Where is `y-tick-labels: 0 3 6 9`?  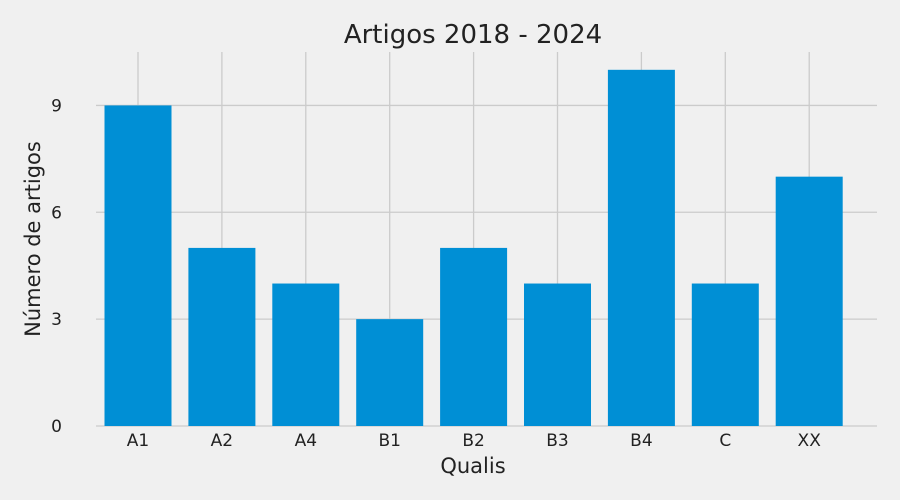
y-tick-labels: 0 3 6 9 is located at coordinates (56, 266).